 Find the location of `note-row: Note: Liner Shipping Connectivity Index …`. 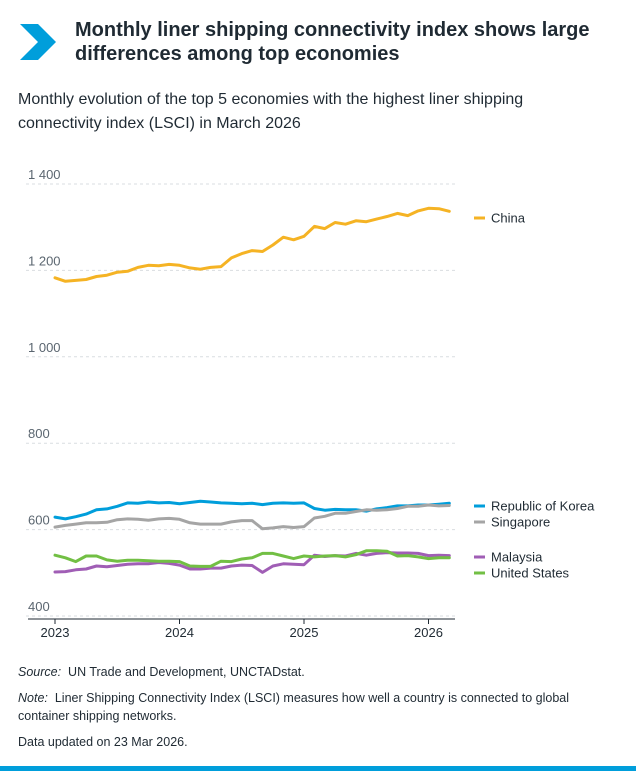

note-row: Note: Liner Shipping Connectivity Index … is located at coordinates (318, 707).